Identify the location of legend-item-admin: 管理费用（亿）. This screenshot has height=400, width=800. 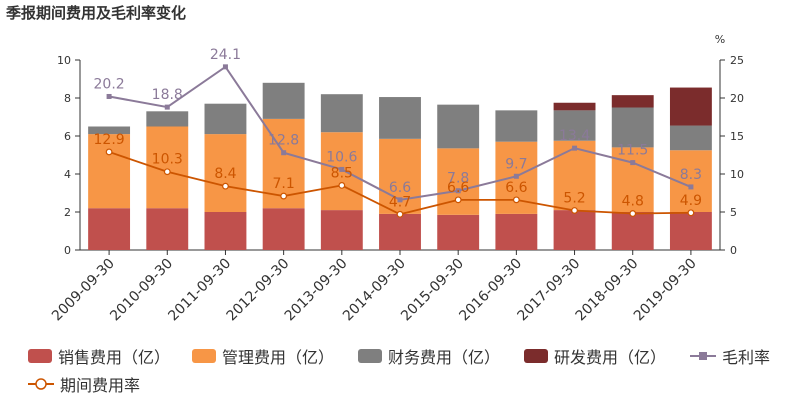
(263, 356).